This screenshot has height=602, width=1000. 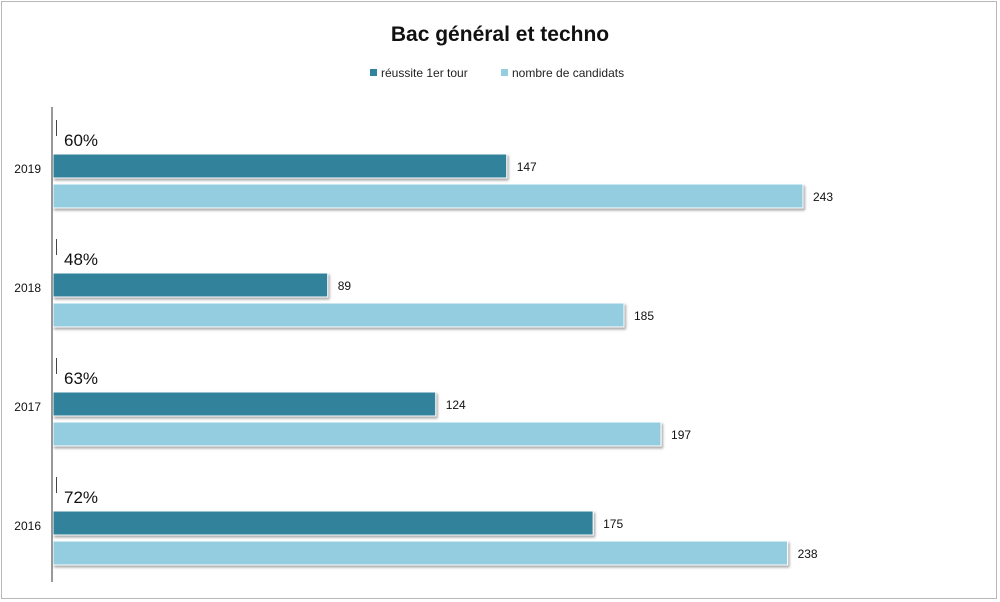 I want to click on percent-annotation: 72%, so click(x=81, y=497).